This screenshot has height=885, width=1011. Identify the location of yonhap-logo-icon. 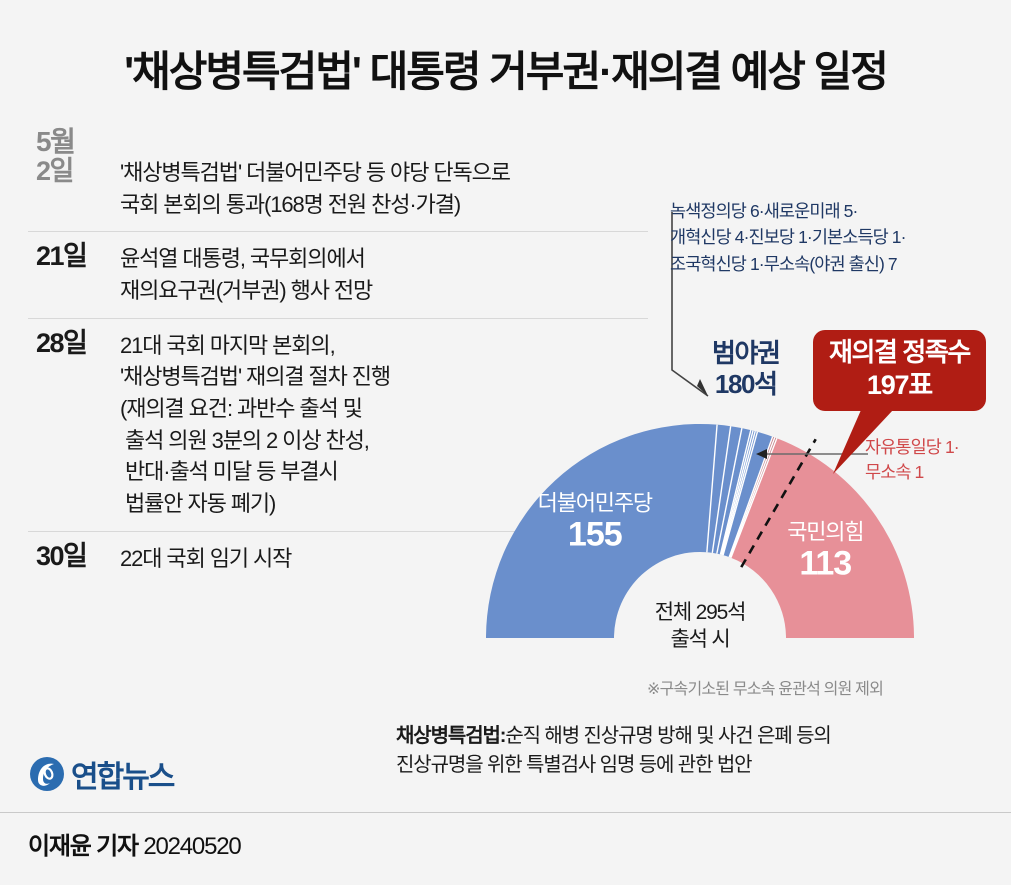
(47, 774).